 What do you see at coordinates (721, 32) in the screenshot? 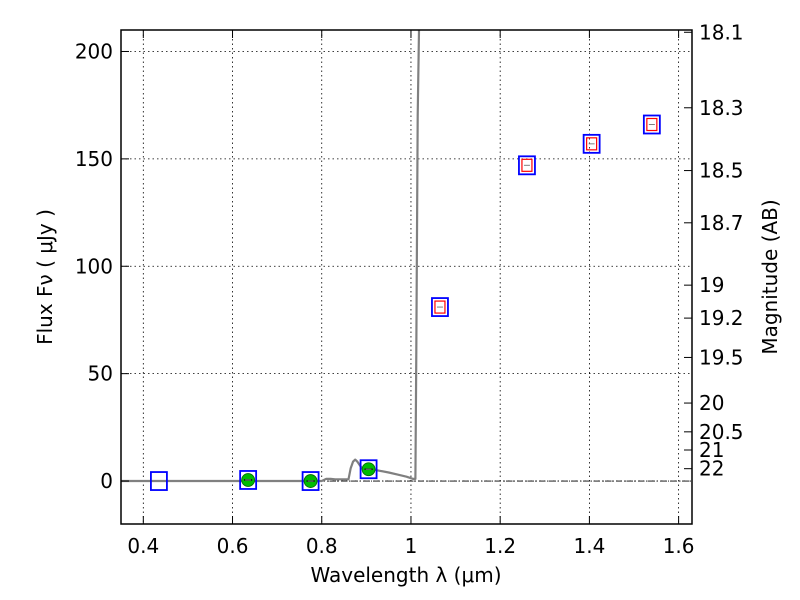
I see `mag-tick-label-0: 18.1` at bounding box center [721, 32].